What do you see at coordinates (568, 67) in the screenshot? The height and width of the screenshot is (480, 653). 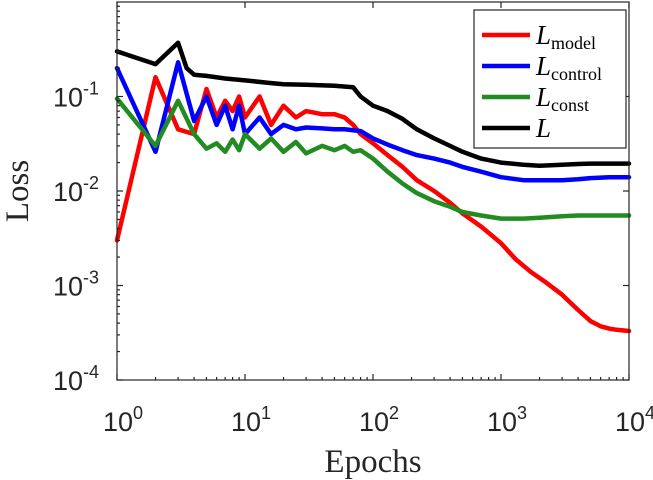 I see `legend-label: Lcontrol` at bounding box center [568, 67].